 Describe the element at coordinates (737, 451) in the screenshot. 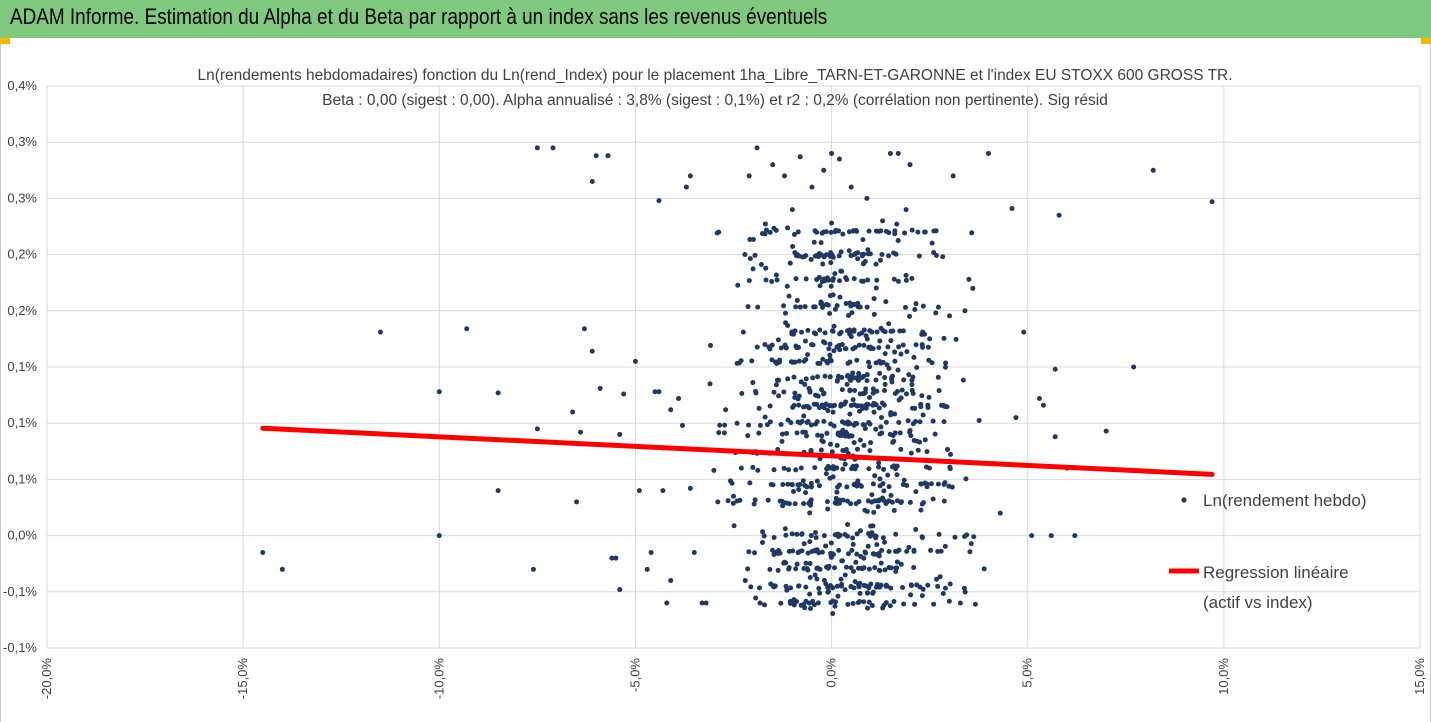

I see `regression-line-group` at that location.